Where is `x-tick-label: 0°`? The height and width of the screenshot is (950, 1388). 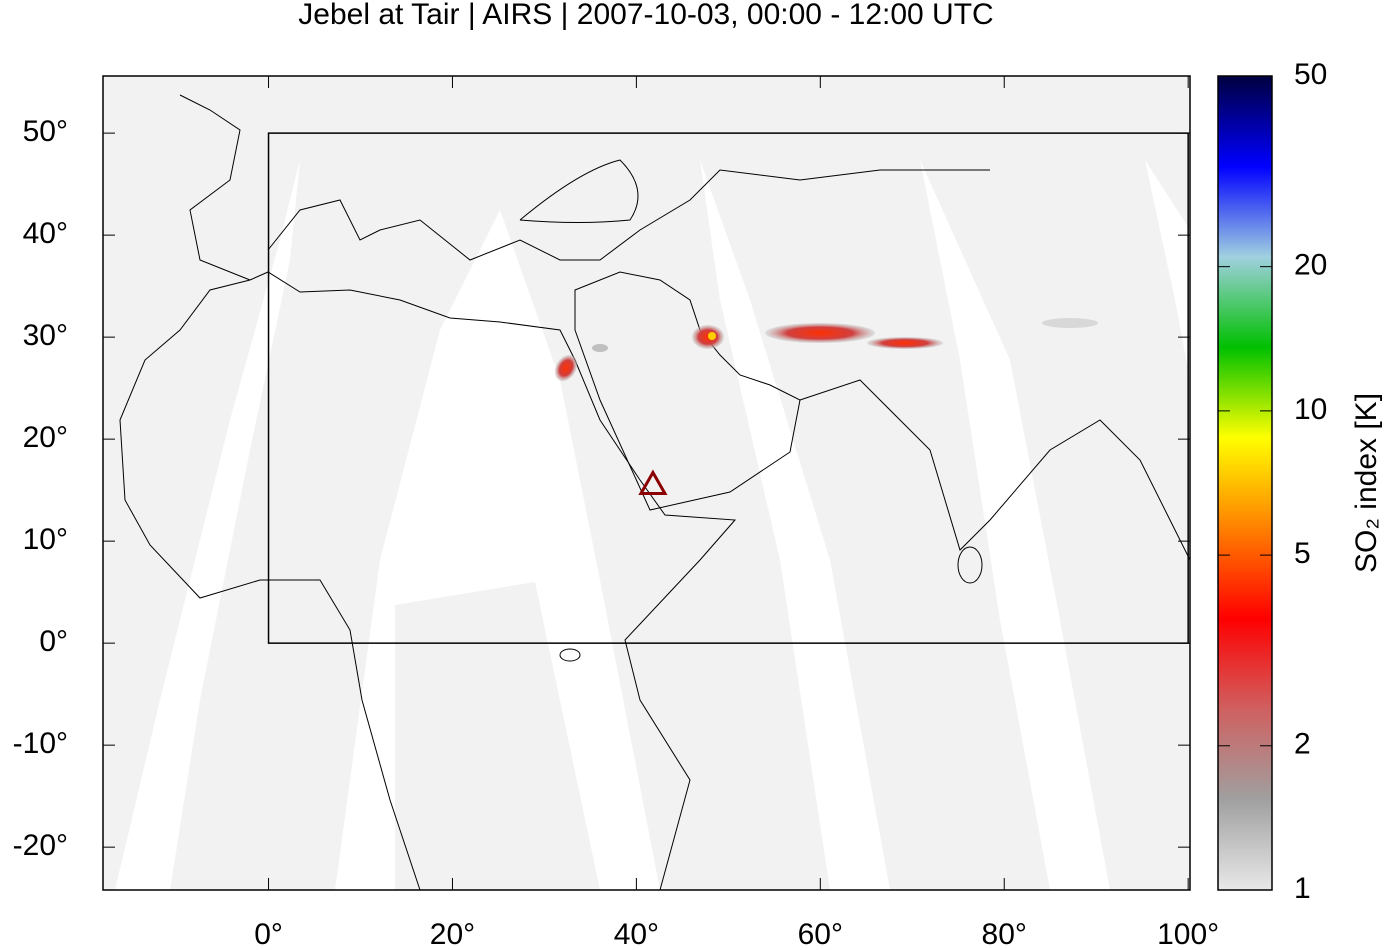
x-tick-label: 0° is located at coordinates (268, 934).